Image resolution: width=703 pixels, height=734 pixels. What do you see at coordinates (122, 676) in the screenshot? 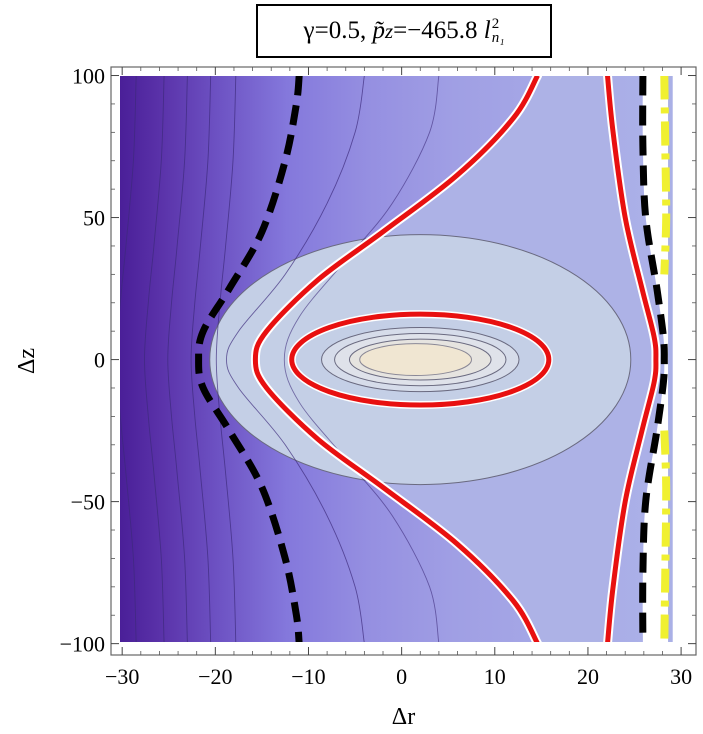
I see `x-tick-label: −30` at bounding box center [122, 676].